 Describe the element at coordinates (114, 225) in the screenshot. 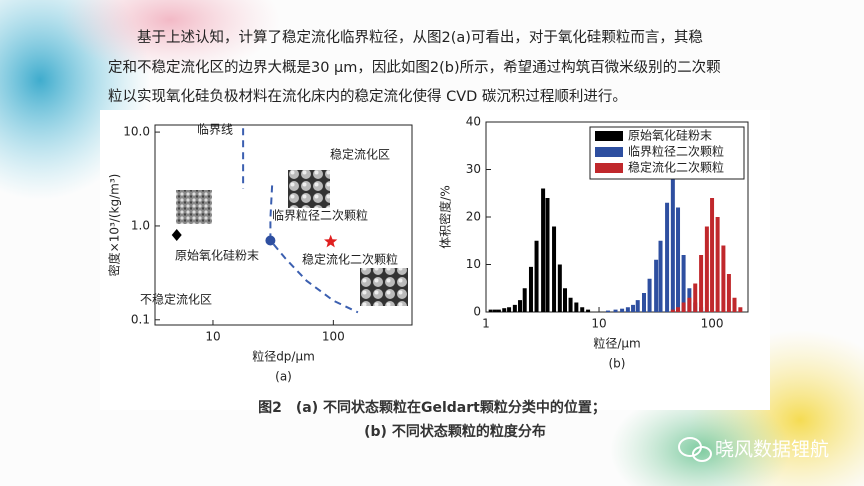

I see `y-axis-label: 密度×10³/(kg/m³)` at that location.